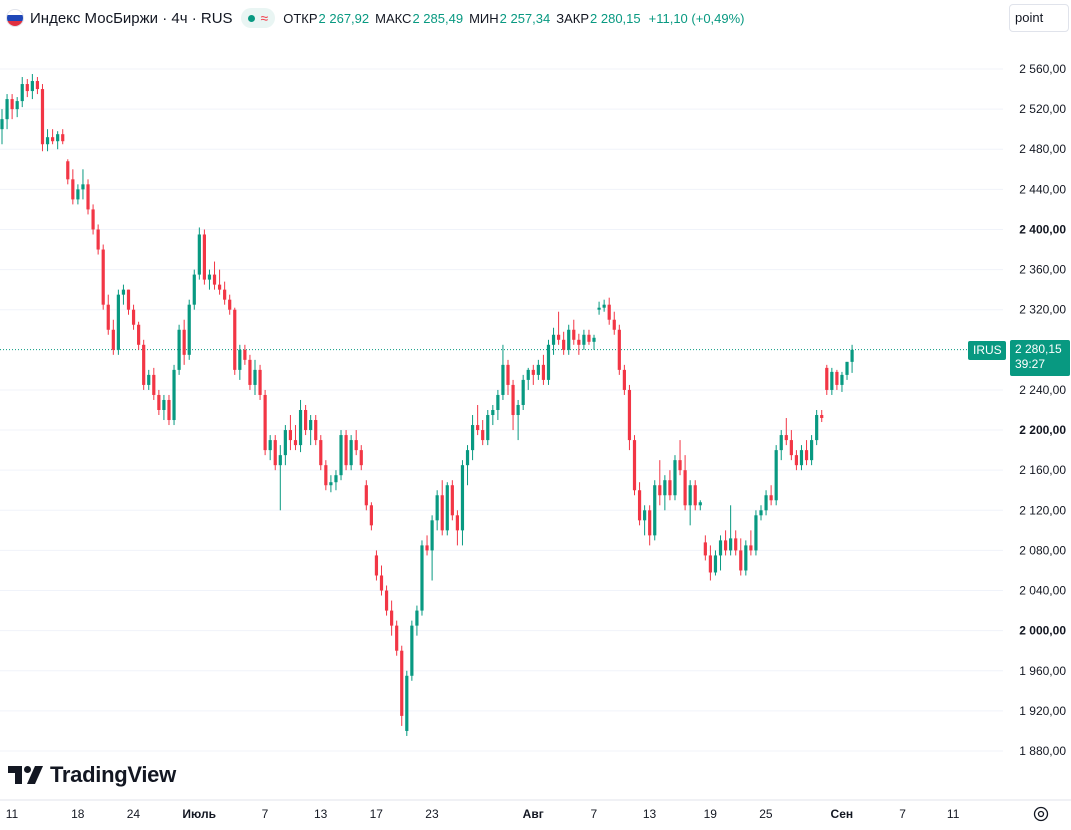  I want to click on y-tick-label: 1 880,00, so click(1042, 751).